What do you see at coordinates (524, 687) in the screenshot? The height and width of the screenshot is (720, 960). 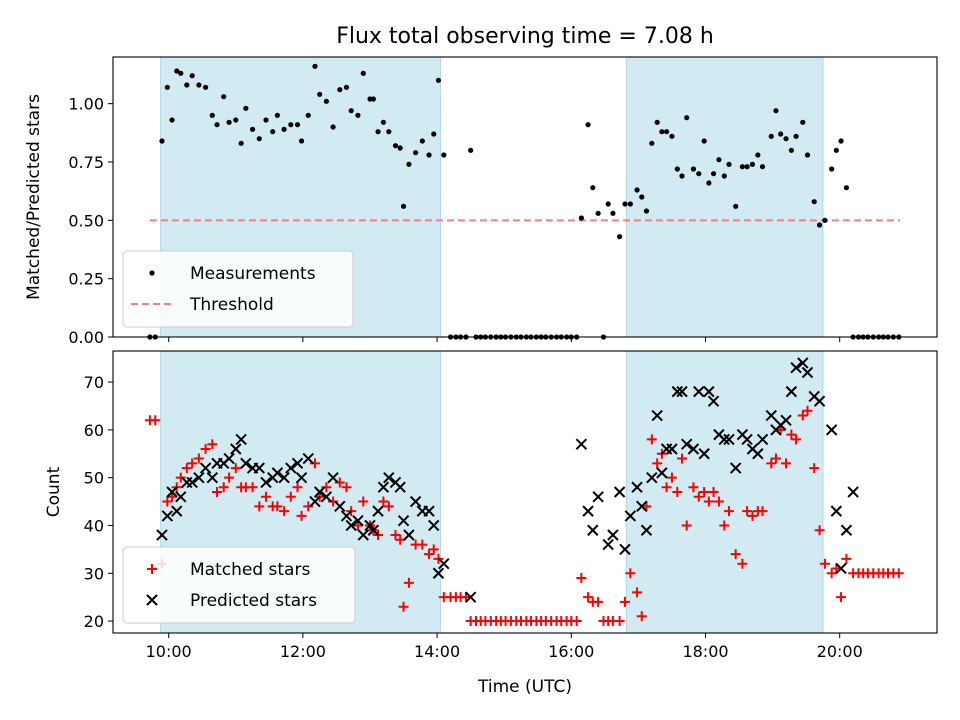 I see `x-axis-label: Time (UTC)` at bounding box center [524, 687].